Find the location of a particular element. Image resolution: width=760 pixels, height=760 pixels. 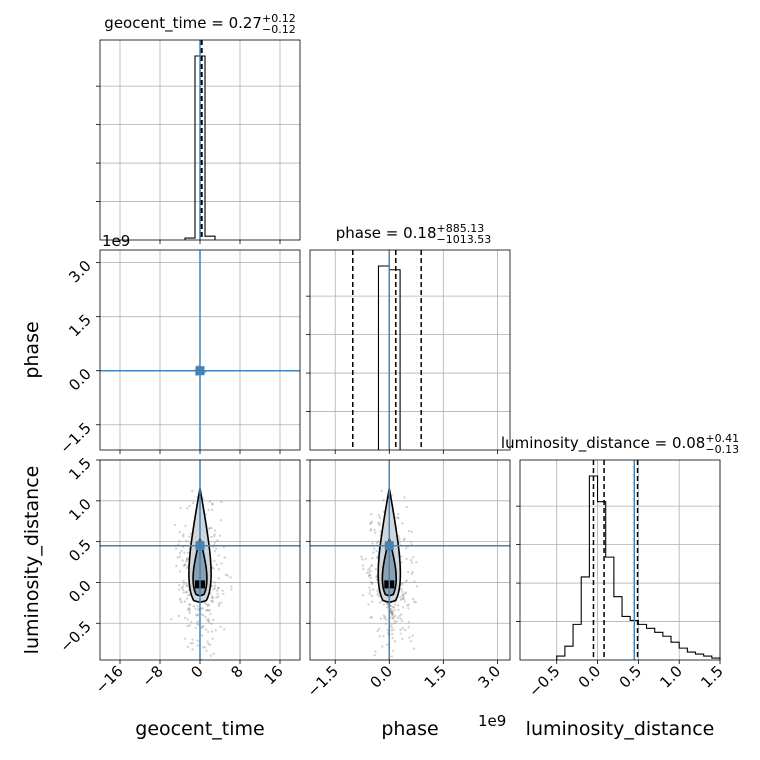

y-axis-offset-phase: 1e9 is located at coordinates (116, 241).